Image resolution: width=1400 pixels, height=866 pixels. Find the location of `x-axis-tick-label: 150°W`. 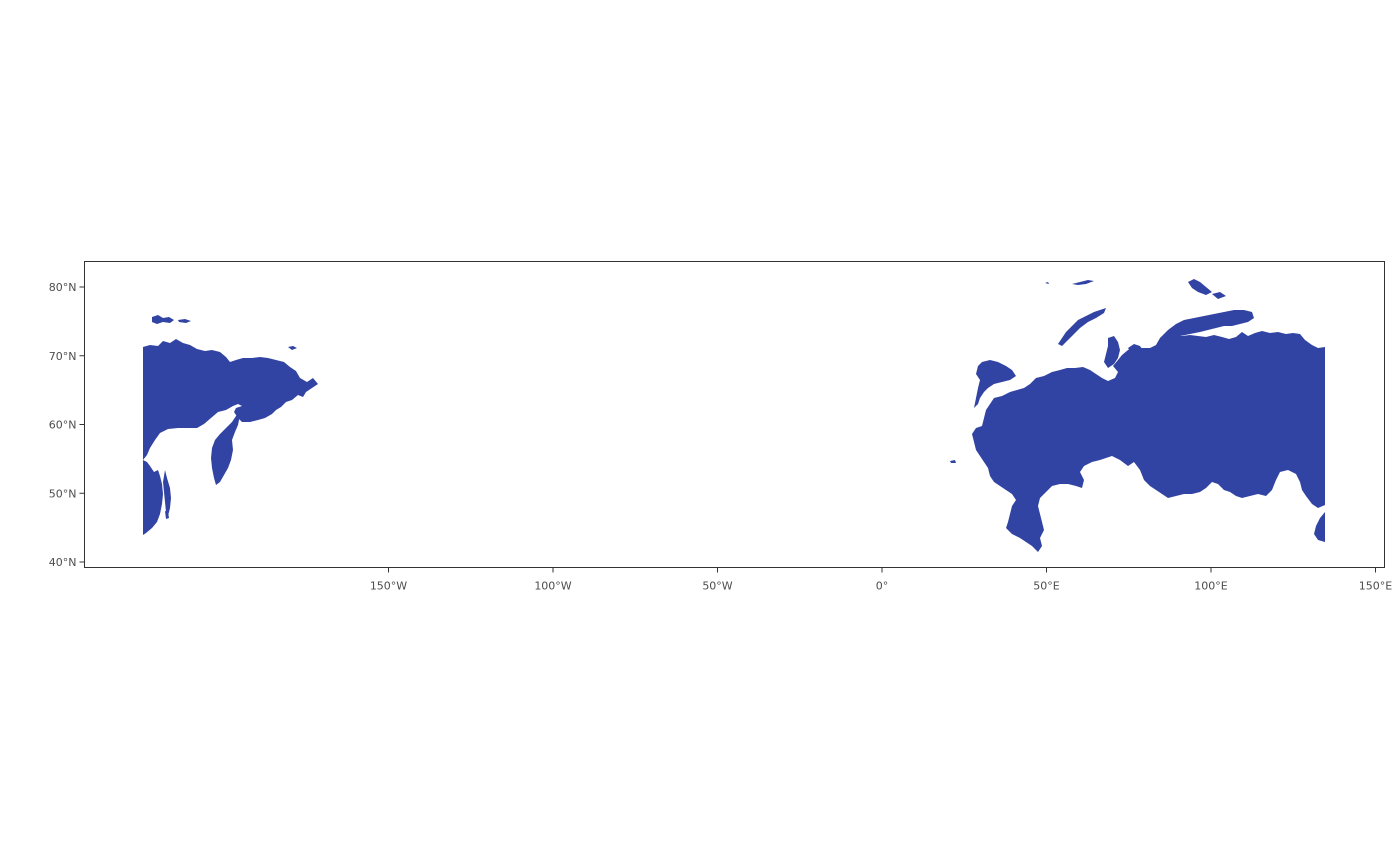

x-axis-tick-label: 150°W is located at coordinates (388, 586).